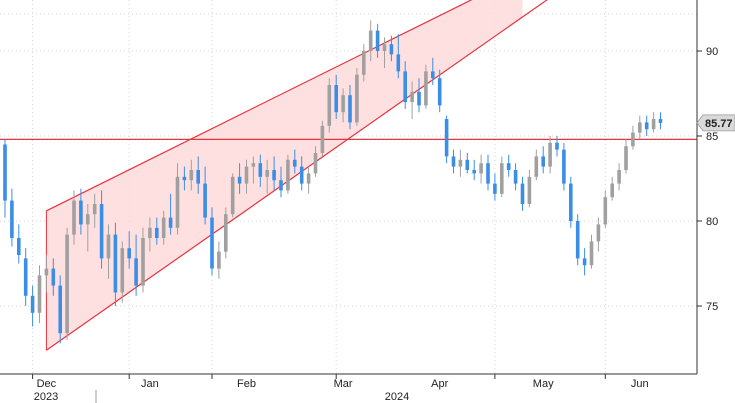 The width and height of the screenshot is (735, 403). Describe the element at coordinates (246, 384) in the screenshot. I see `x-tick-label: Feb` at that location.